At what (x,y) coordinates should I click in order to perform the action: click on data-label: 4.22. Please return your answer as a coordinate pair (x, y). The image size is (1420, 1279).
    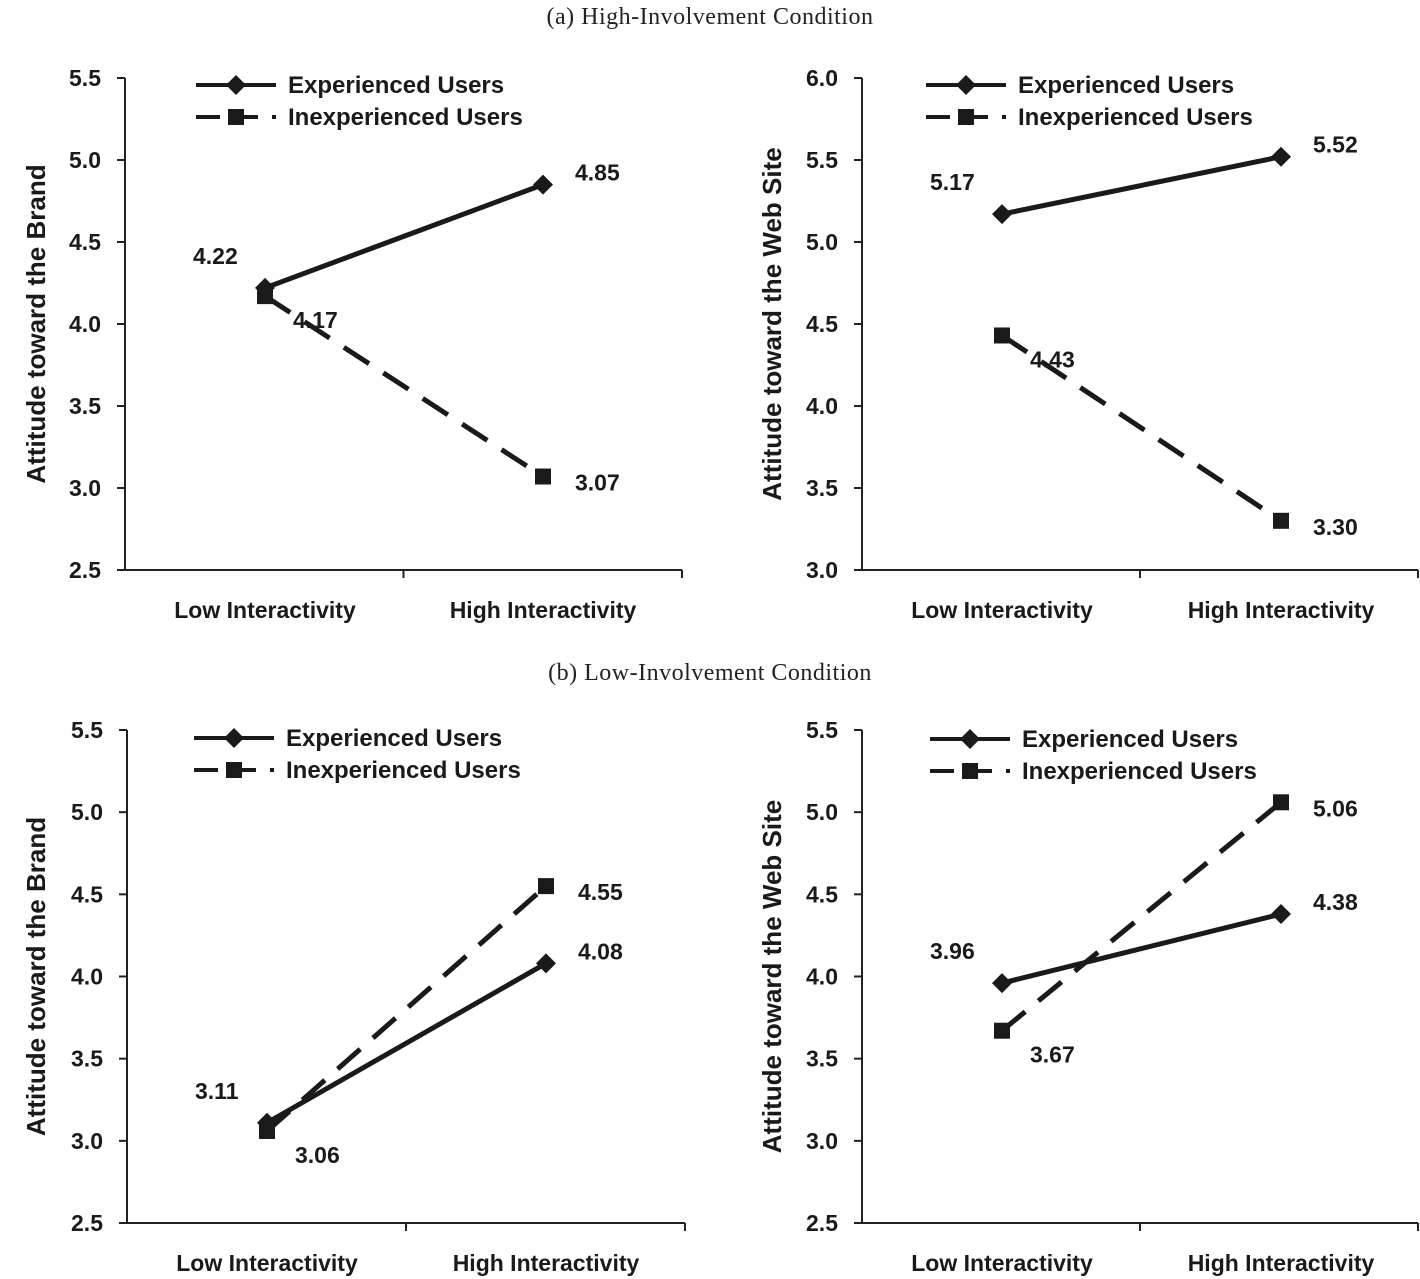
    Looking at the image, I should click on (215, 256).